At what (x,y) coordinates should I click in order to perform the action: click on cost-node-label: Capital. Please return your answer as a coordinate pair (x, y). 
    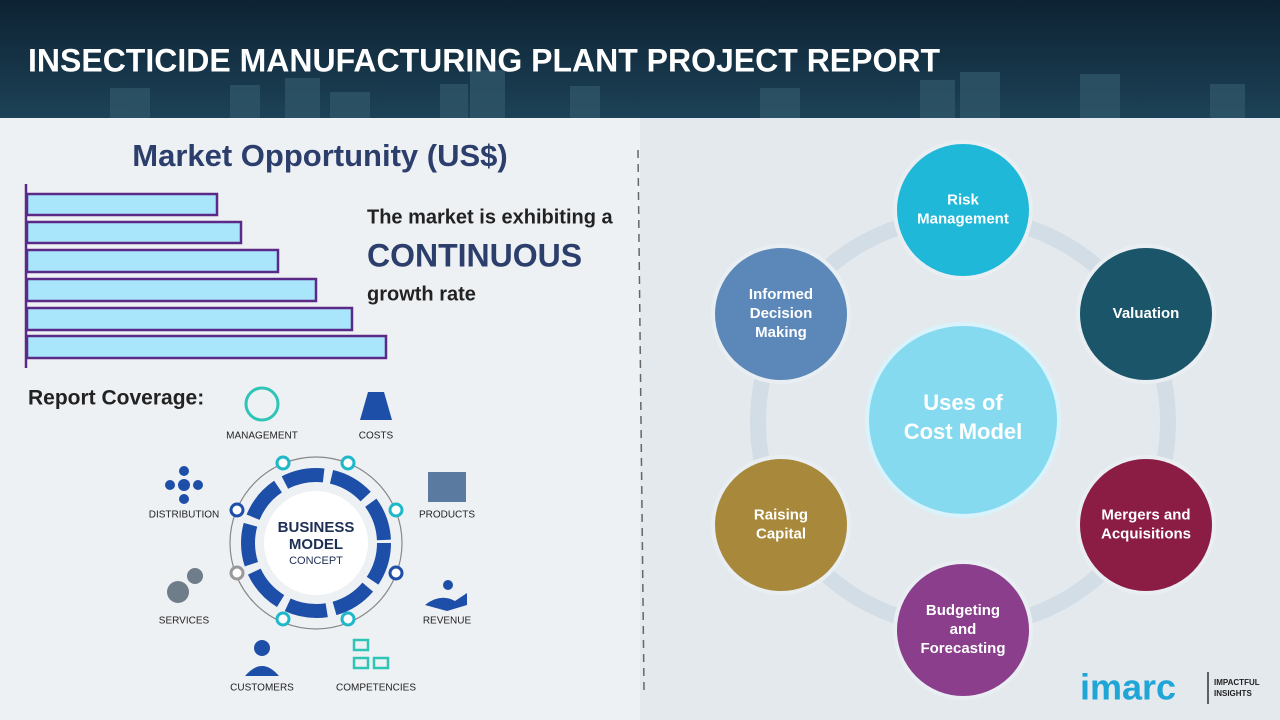
    Looking at the image, I should click on (781, 533).